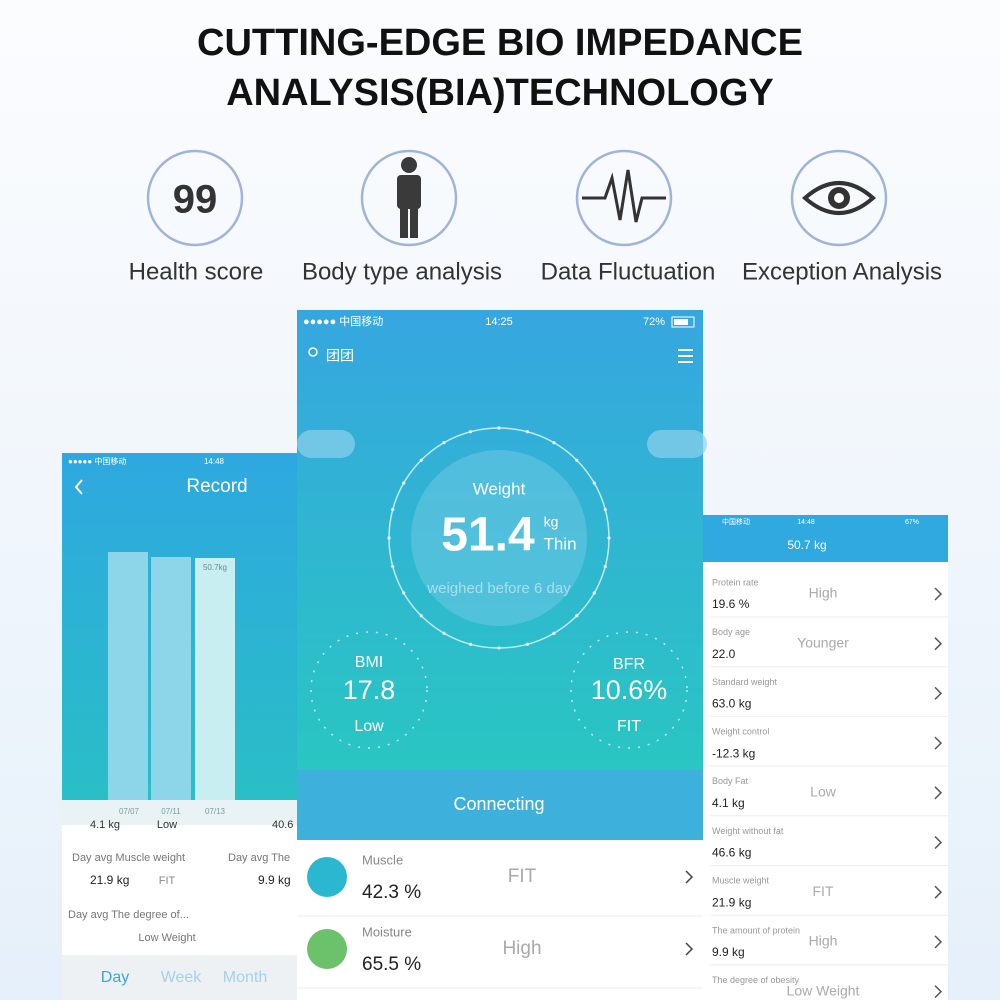 Image resolution: width=1000 pixels, height=1000 pixels. Describe the element at coordinates (166, 938) in the screenshot. I see `stat-status: Low Weight` at that location.